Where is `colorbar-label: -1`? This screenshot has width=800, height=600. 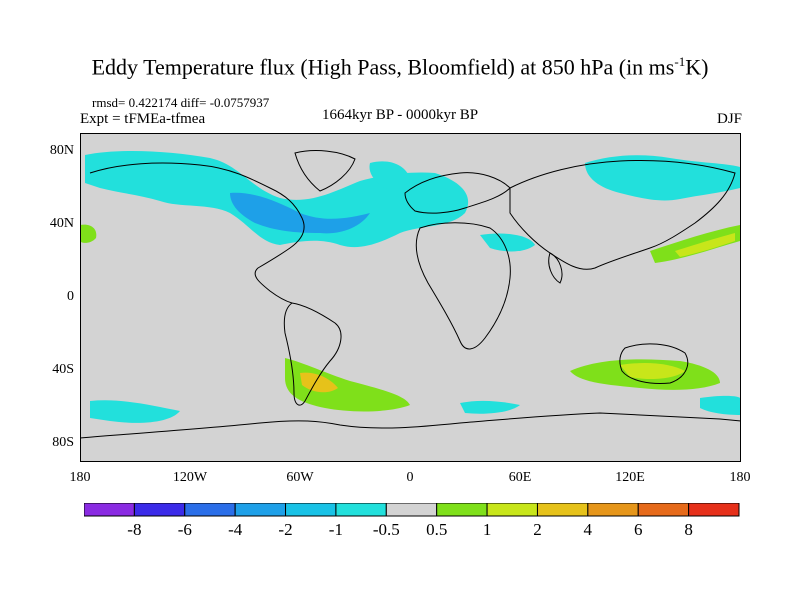
colorbar-label: -1 is located at coordinates (335, 529).